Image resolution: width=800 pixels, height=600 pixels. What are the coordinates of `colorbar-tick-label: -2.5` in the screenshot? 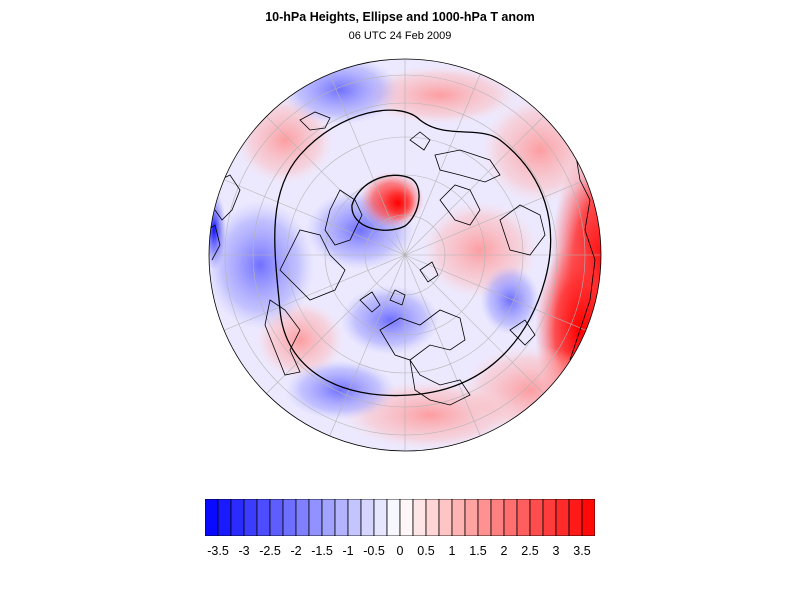 It's located at (270, 551).